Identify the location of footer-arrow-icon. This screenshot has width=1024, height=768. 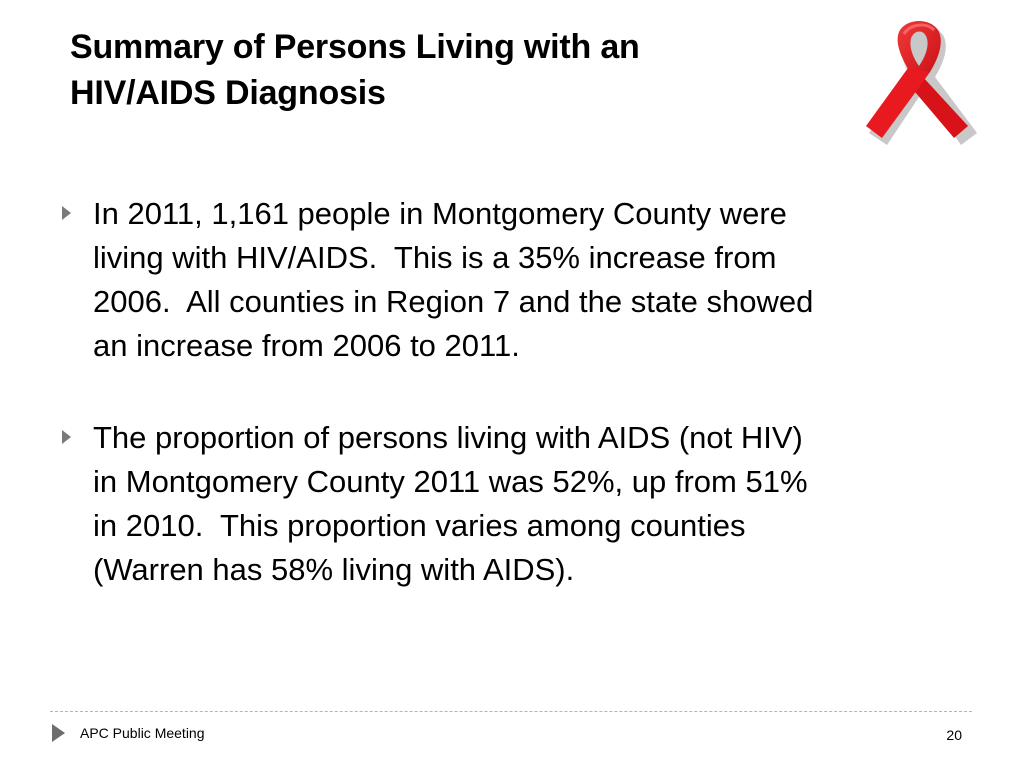
(58, 733).